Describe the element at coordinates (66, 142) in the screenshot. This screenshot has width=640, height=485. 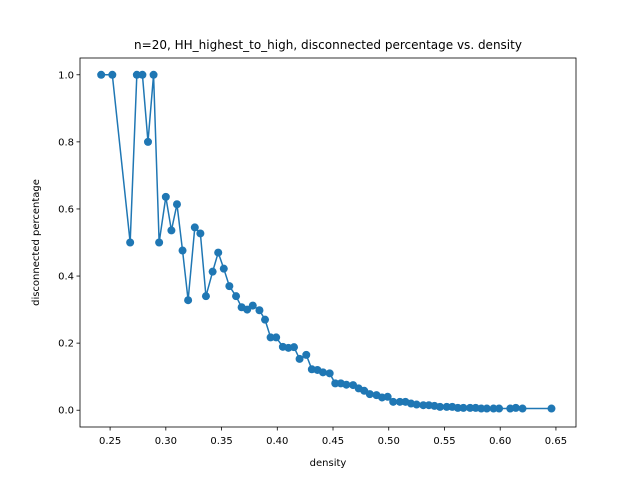
I see `y-tick-label: 0.8` at that location.